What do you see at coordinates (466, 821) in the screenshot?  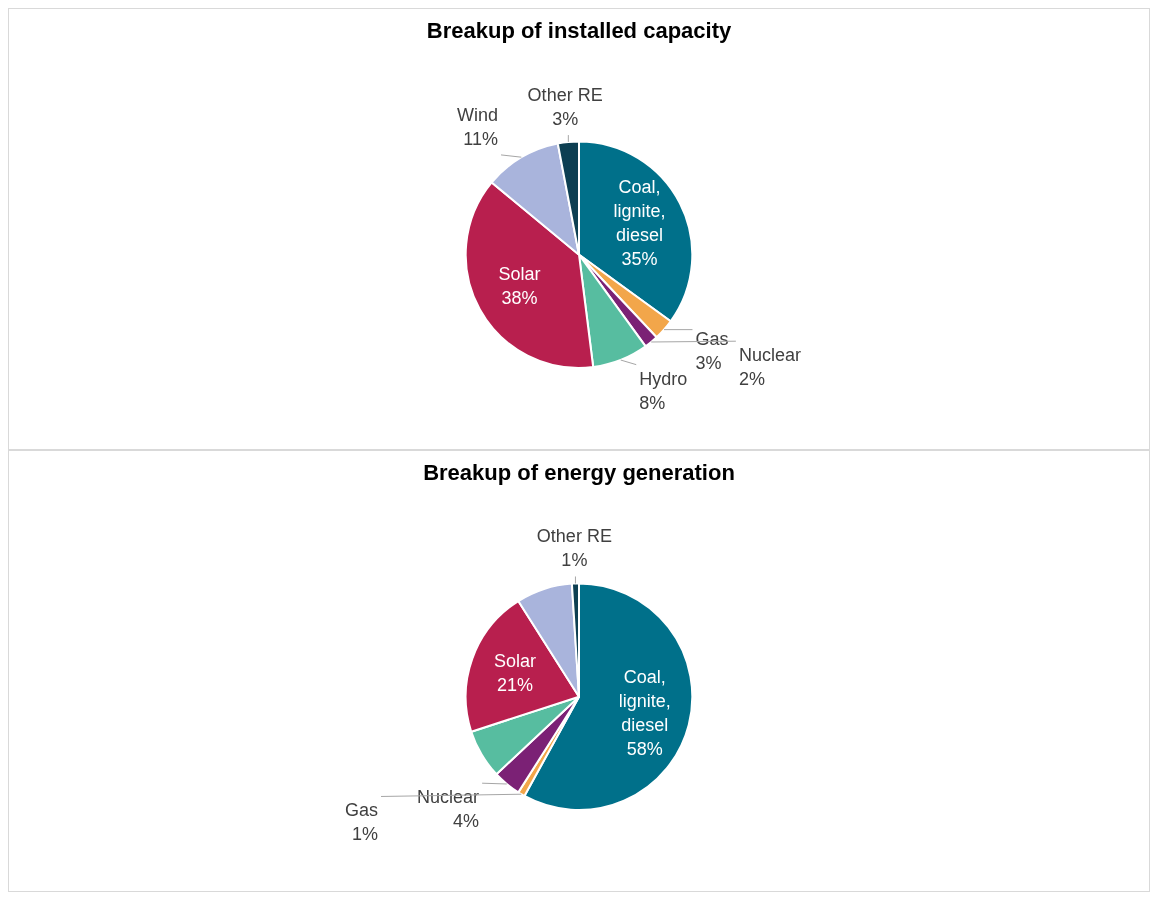 I see `data-label: 4%` at bounding box center [466, 821].